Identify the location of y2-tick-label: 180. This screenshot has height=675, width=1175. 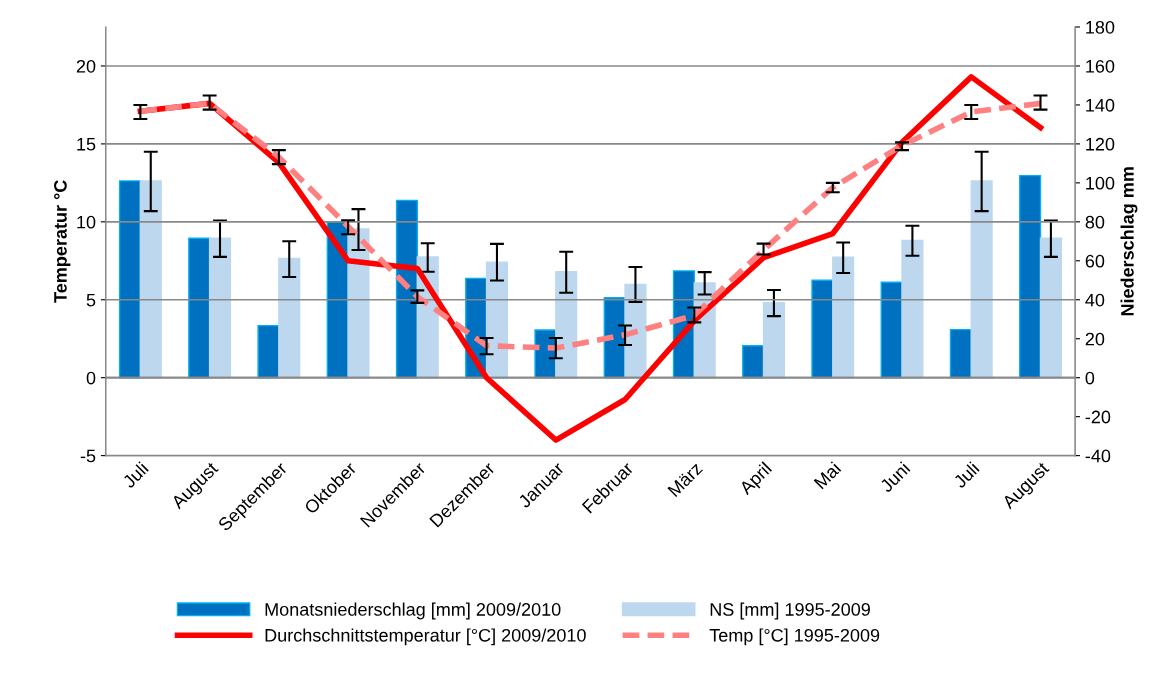
(1100, 27).